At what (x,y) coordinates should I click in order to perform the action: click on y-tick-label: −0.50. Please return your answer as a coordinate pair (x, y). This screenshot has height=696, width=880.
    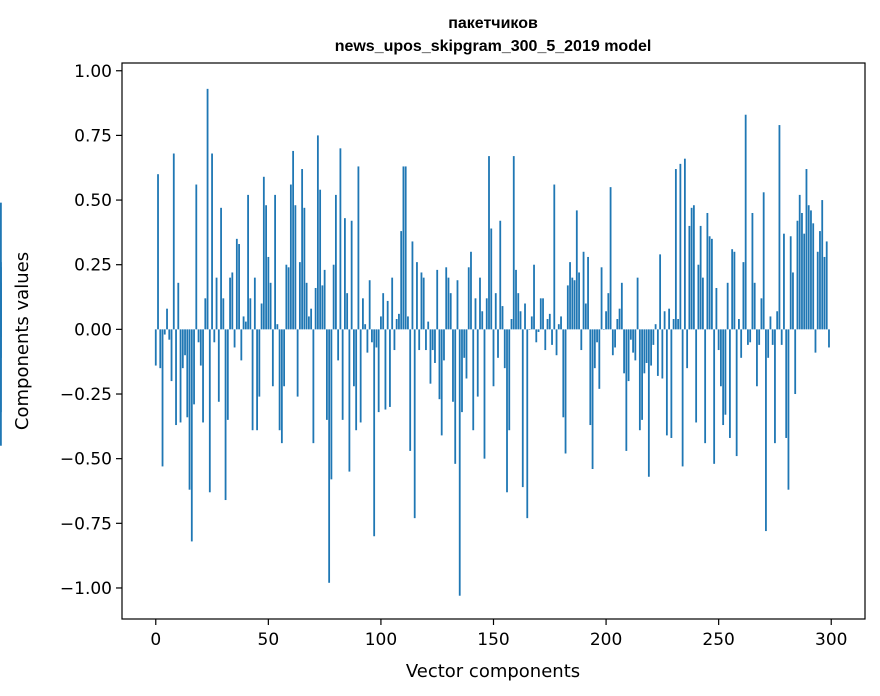
    Looking at the image, I should click on (86, 460).